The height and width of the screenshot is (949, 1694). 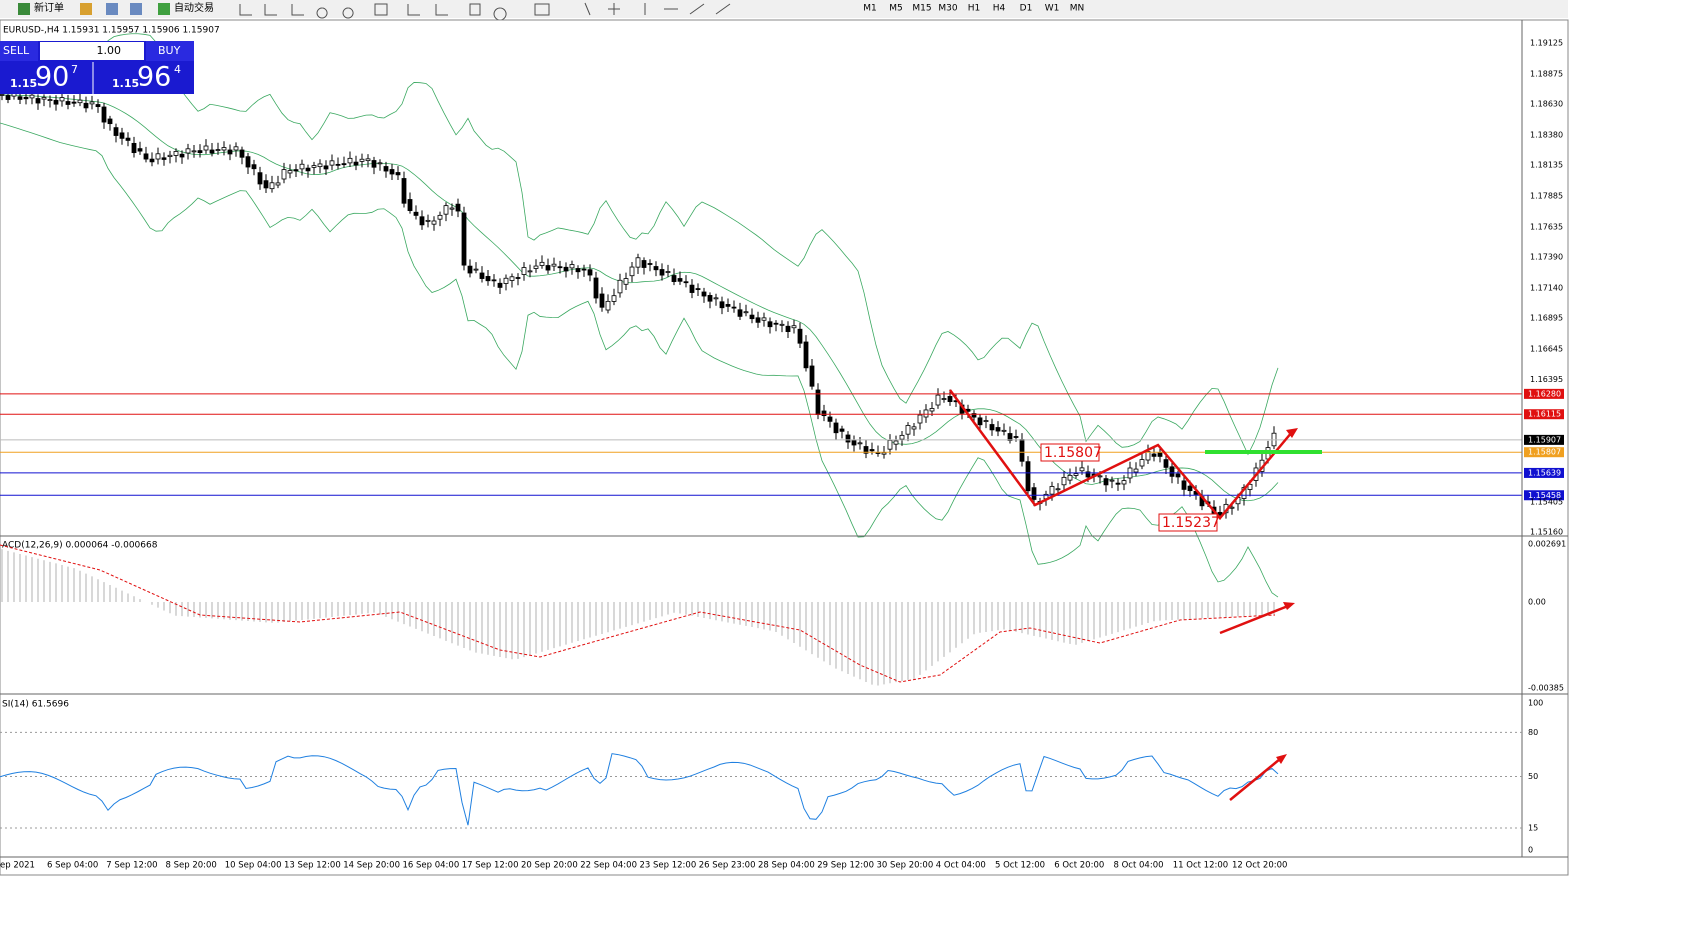 What do you see at coordinates (1077, 9) in the screenshot?
I see `timeframe-button: MN` at bounding box center [1077, 9].